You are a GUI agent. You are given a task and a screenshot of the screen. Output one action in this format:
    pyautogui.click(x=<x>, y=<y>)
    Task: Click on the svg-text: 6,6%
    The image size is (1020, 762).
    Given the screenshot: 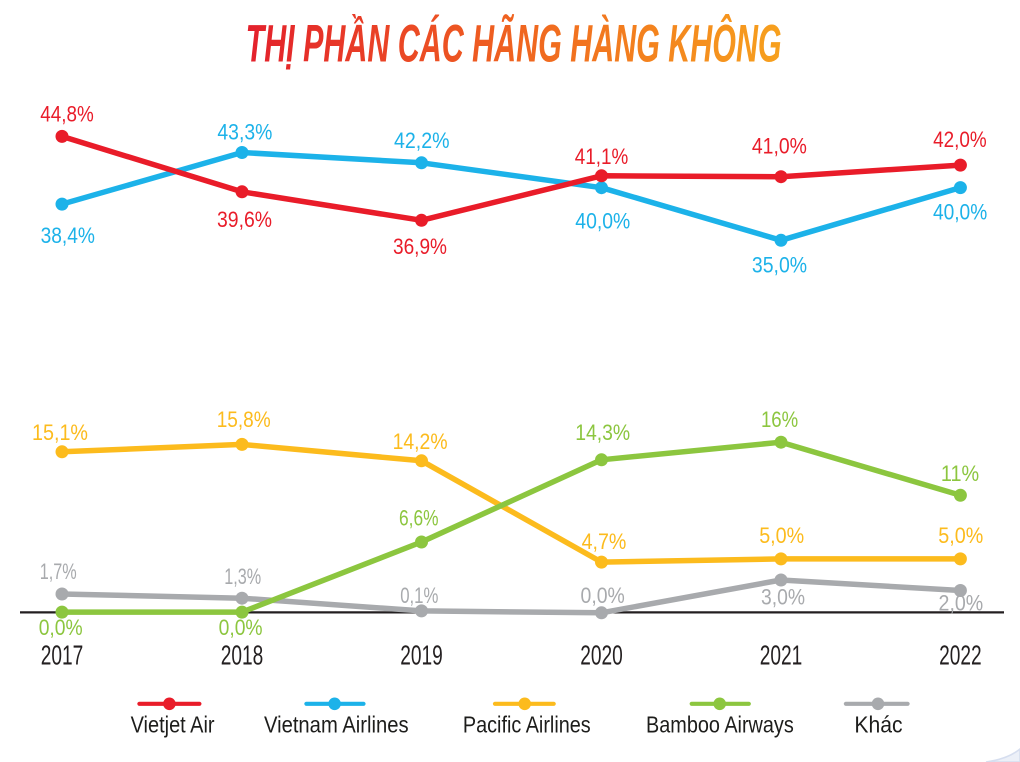 What is the action you would take?
    pyautogui.click(x=419, y=517)
    